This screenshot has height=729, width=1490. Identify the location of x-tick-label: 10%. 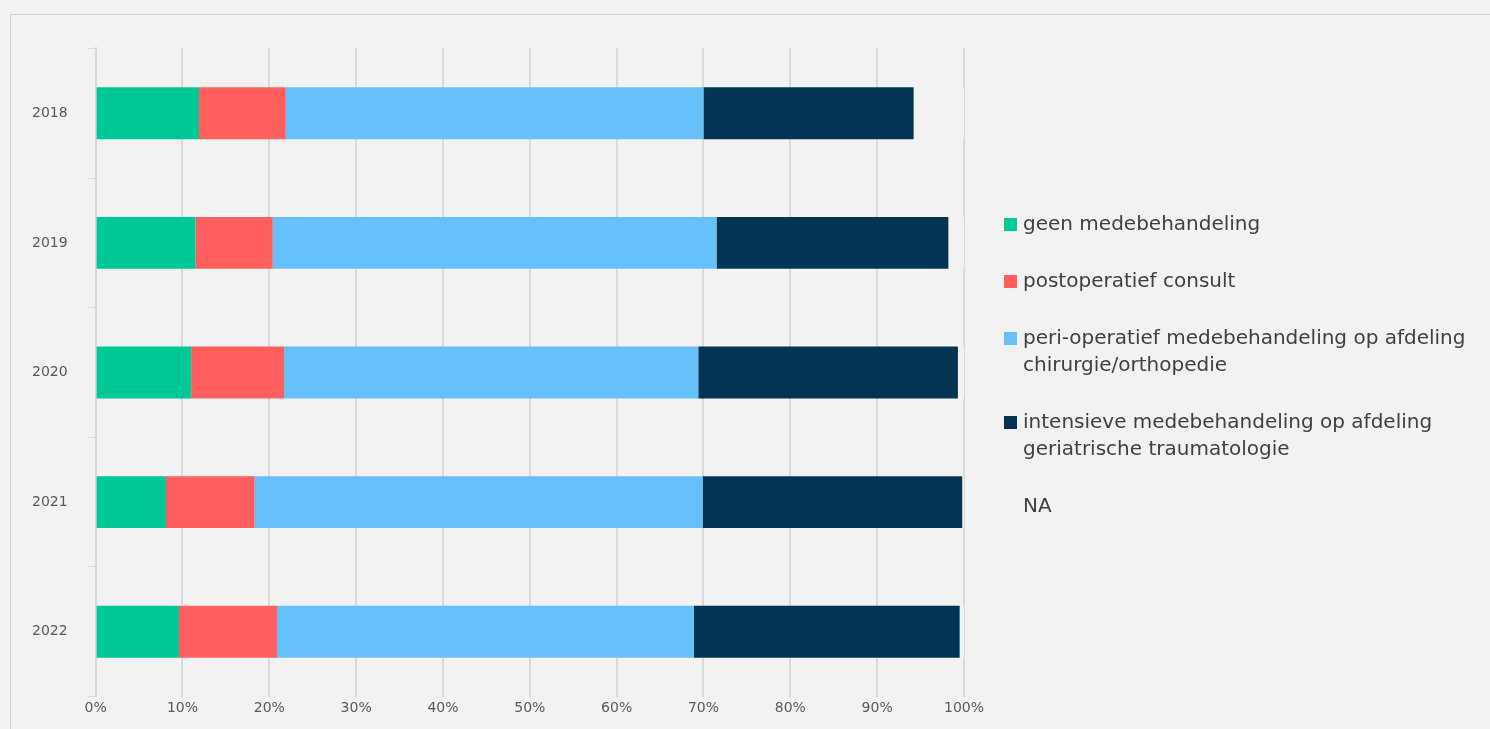
(182, 706).